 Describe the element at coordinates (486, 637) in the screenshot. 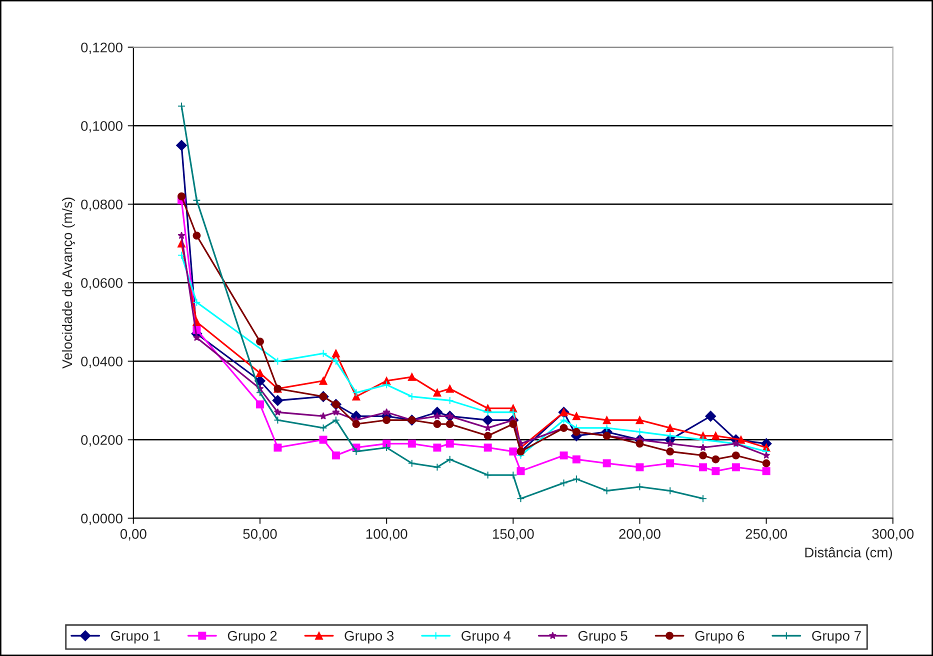

I see `legend-label: Grupo 4` at that location.